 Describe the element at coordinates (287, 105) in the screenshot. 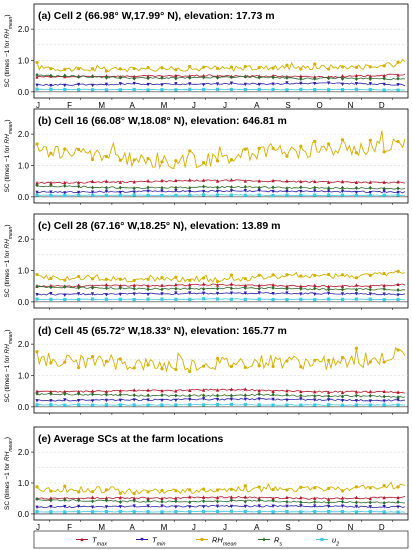

I see `x-tick-label: S` at that location.